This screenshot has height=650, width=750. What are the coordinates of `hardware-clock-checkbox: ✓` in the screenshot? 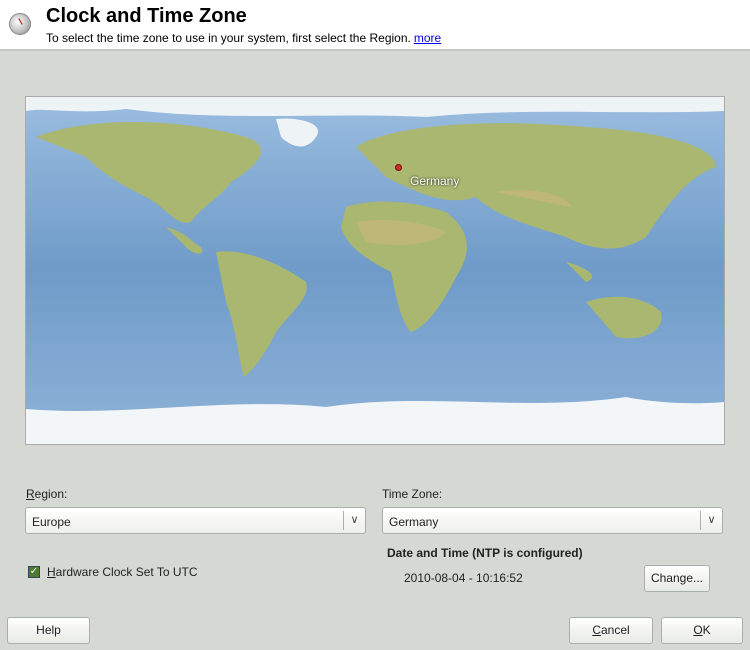 It's located at (34, 572).